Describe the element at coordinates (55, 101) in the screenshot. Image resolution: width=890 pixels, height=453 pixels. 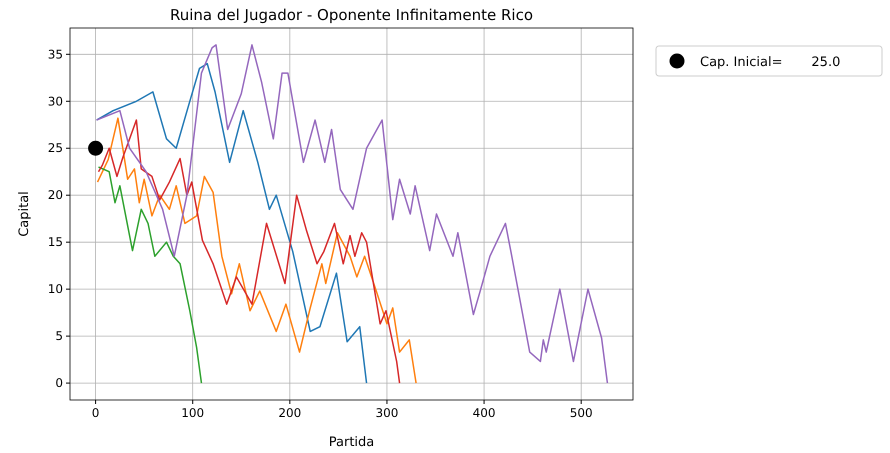
I see `y-tick-label: 30` at that location.